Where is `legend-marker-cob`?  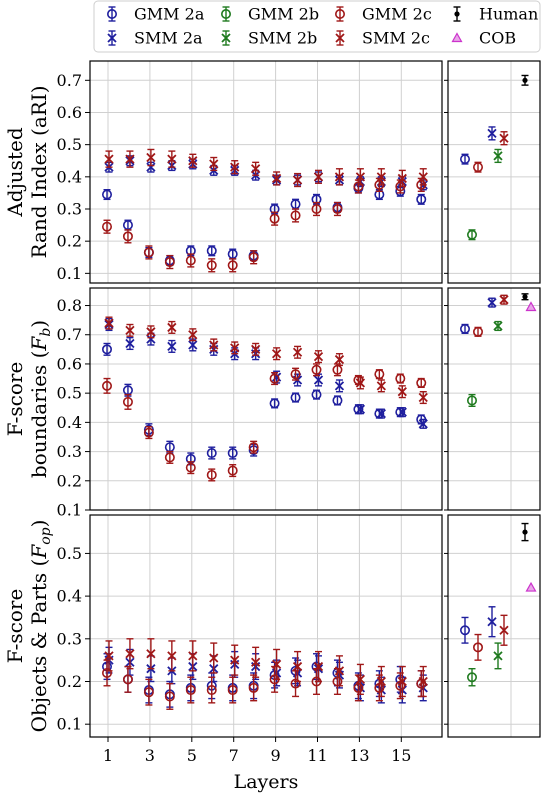 legend-marker-cob is located at coordinates (457, 37).